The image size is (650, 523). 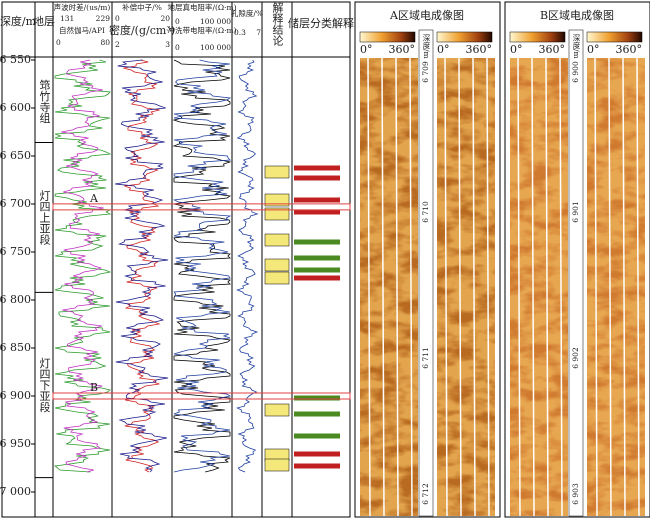 What do you see at coordinates (67, 18) in the screenshot?
I see `header: 131` at bounding box center [67, 18].